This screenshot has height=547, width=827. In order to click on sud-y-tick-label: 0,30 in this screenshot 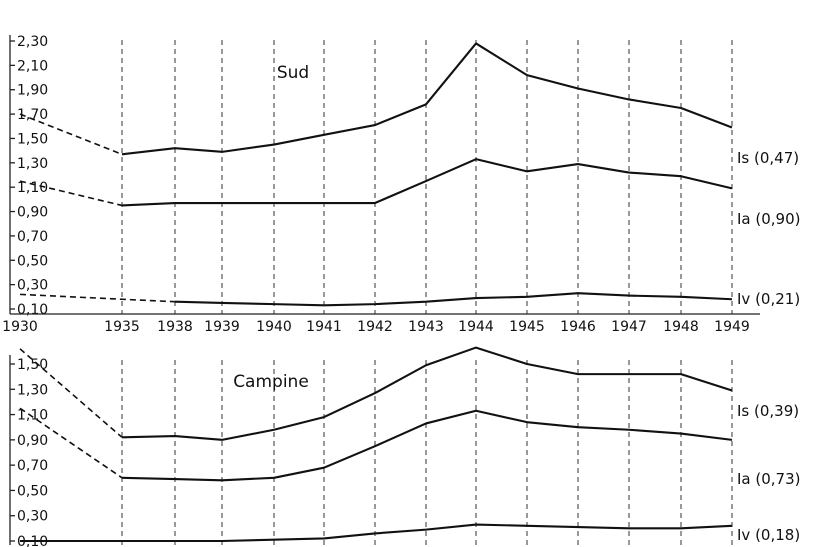, I will do `click(32, 286)`.